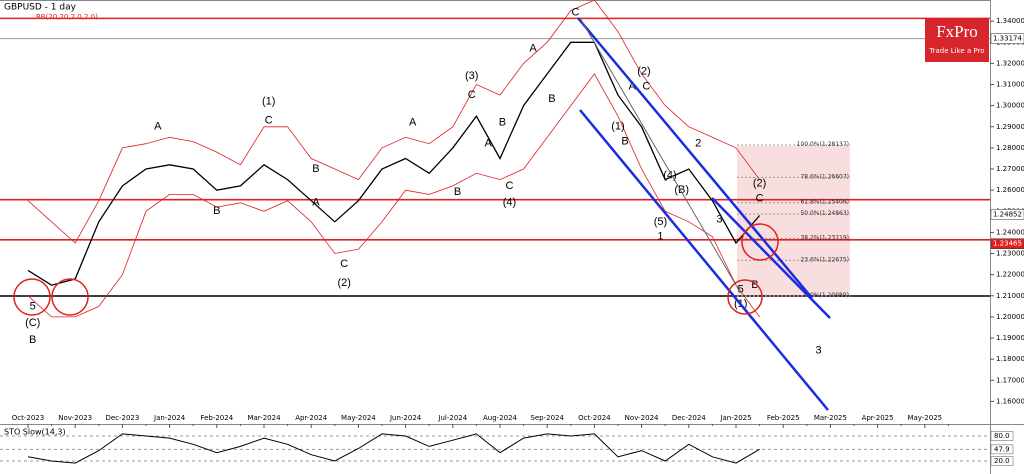  Describe the element at coordinates (830, 418) in the screenshot. I see `x-tick-label: Mar-2025` at that location.